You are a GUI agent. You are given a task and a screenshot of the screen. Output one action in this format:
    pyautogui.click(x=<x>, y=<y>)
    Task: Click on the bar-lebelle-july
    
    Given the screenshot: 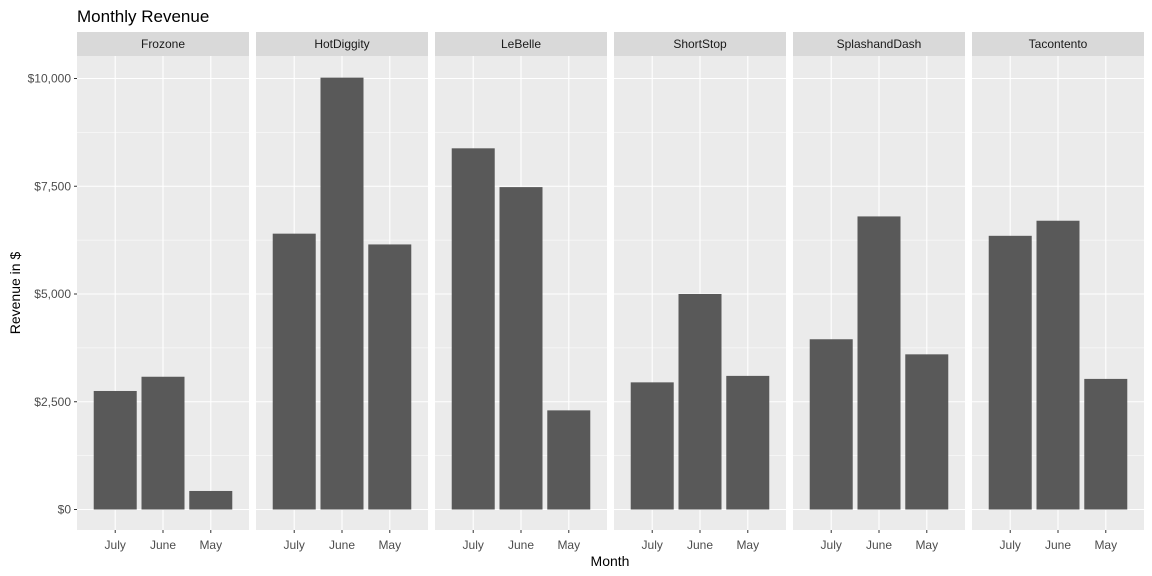 What is the action you would take?
    pyautogui.click(x=473, y=329)
    